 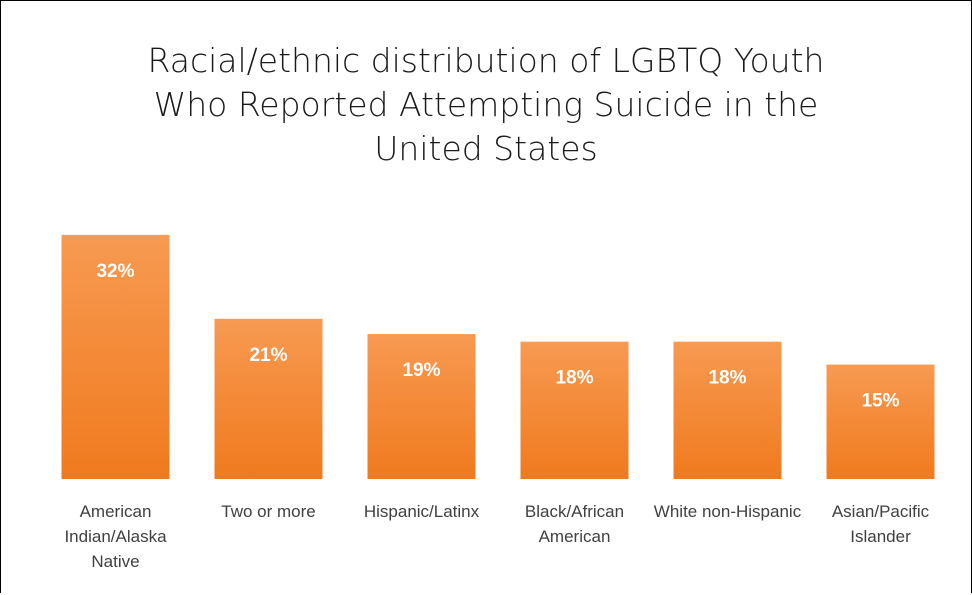 What do you see at coordinates (421, 370) in the screenshot?
I see `value-label: 19%` at bounding box center [421, 370].